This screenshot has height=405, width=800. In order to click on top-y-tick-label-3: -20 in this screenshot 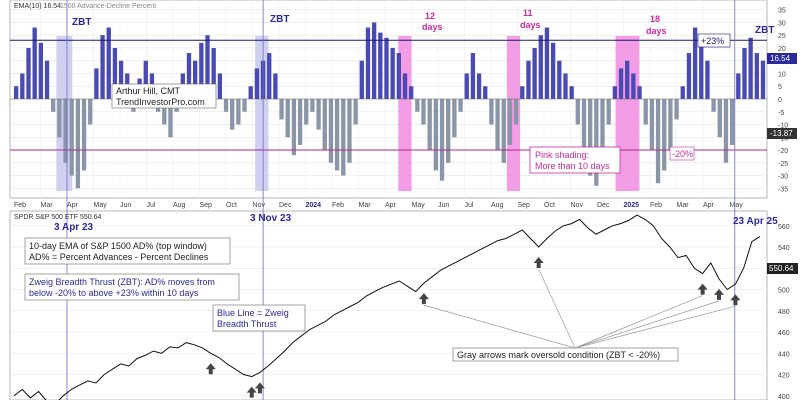, I will do `click(783, 151)`.